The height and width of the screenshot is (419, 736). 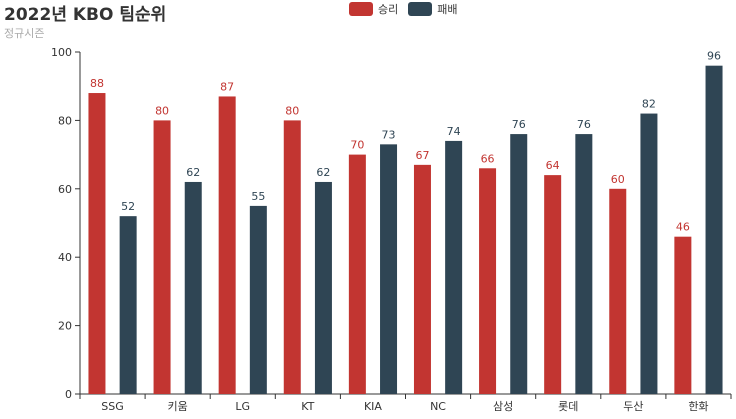 I want to click on data-label-losses: 52, so click(x=128, y=206).